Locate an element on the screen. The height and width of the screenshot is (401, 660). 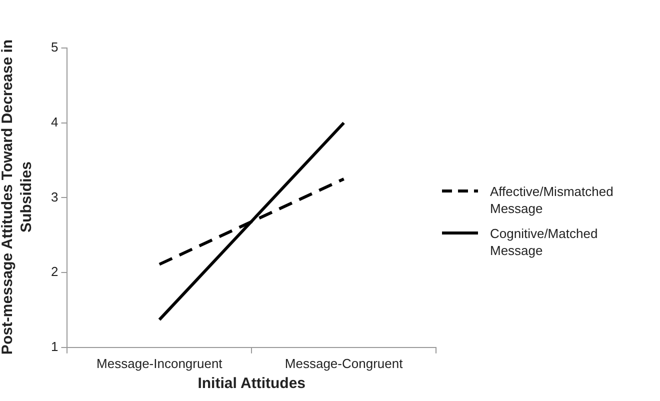
y-tick-label: 2 is located at coordinates (54, 272).